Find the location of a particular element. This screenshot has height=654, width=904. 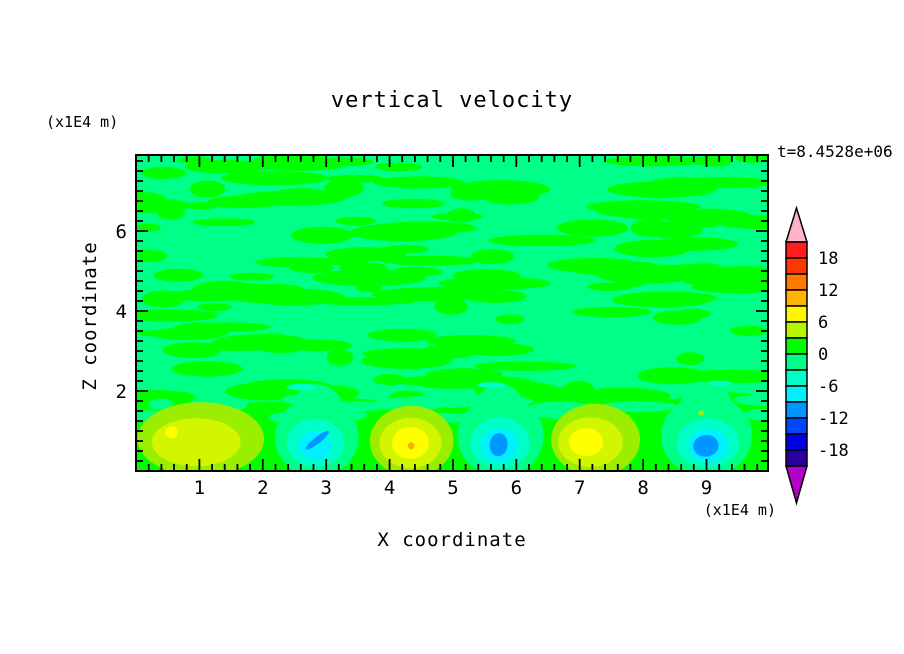

z-tick-label: 6 is located at coordinates (121, 232).